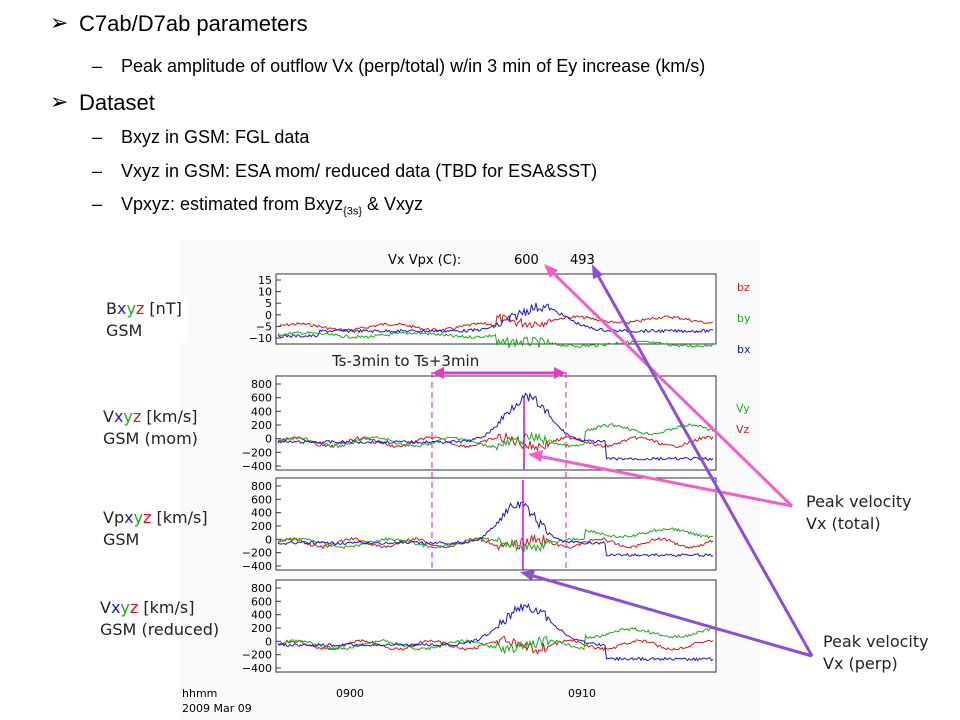  I want to click on vred-trace-vy, so click(495, 640).